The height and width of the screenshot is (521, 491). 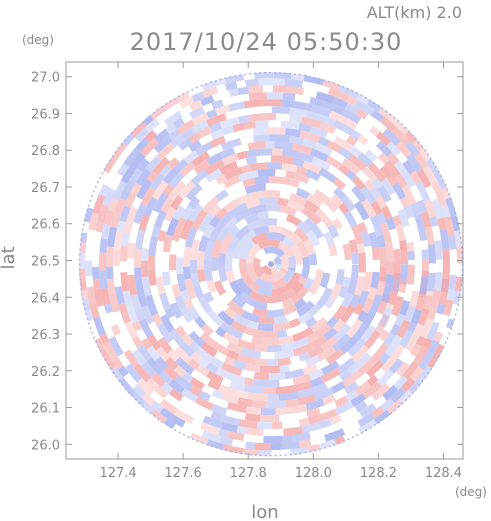 What do you see at coordinates (45, 225) in the screenshot?
I see `y-tick-label: 26.6` at bounding box center [45, 225].